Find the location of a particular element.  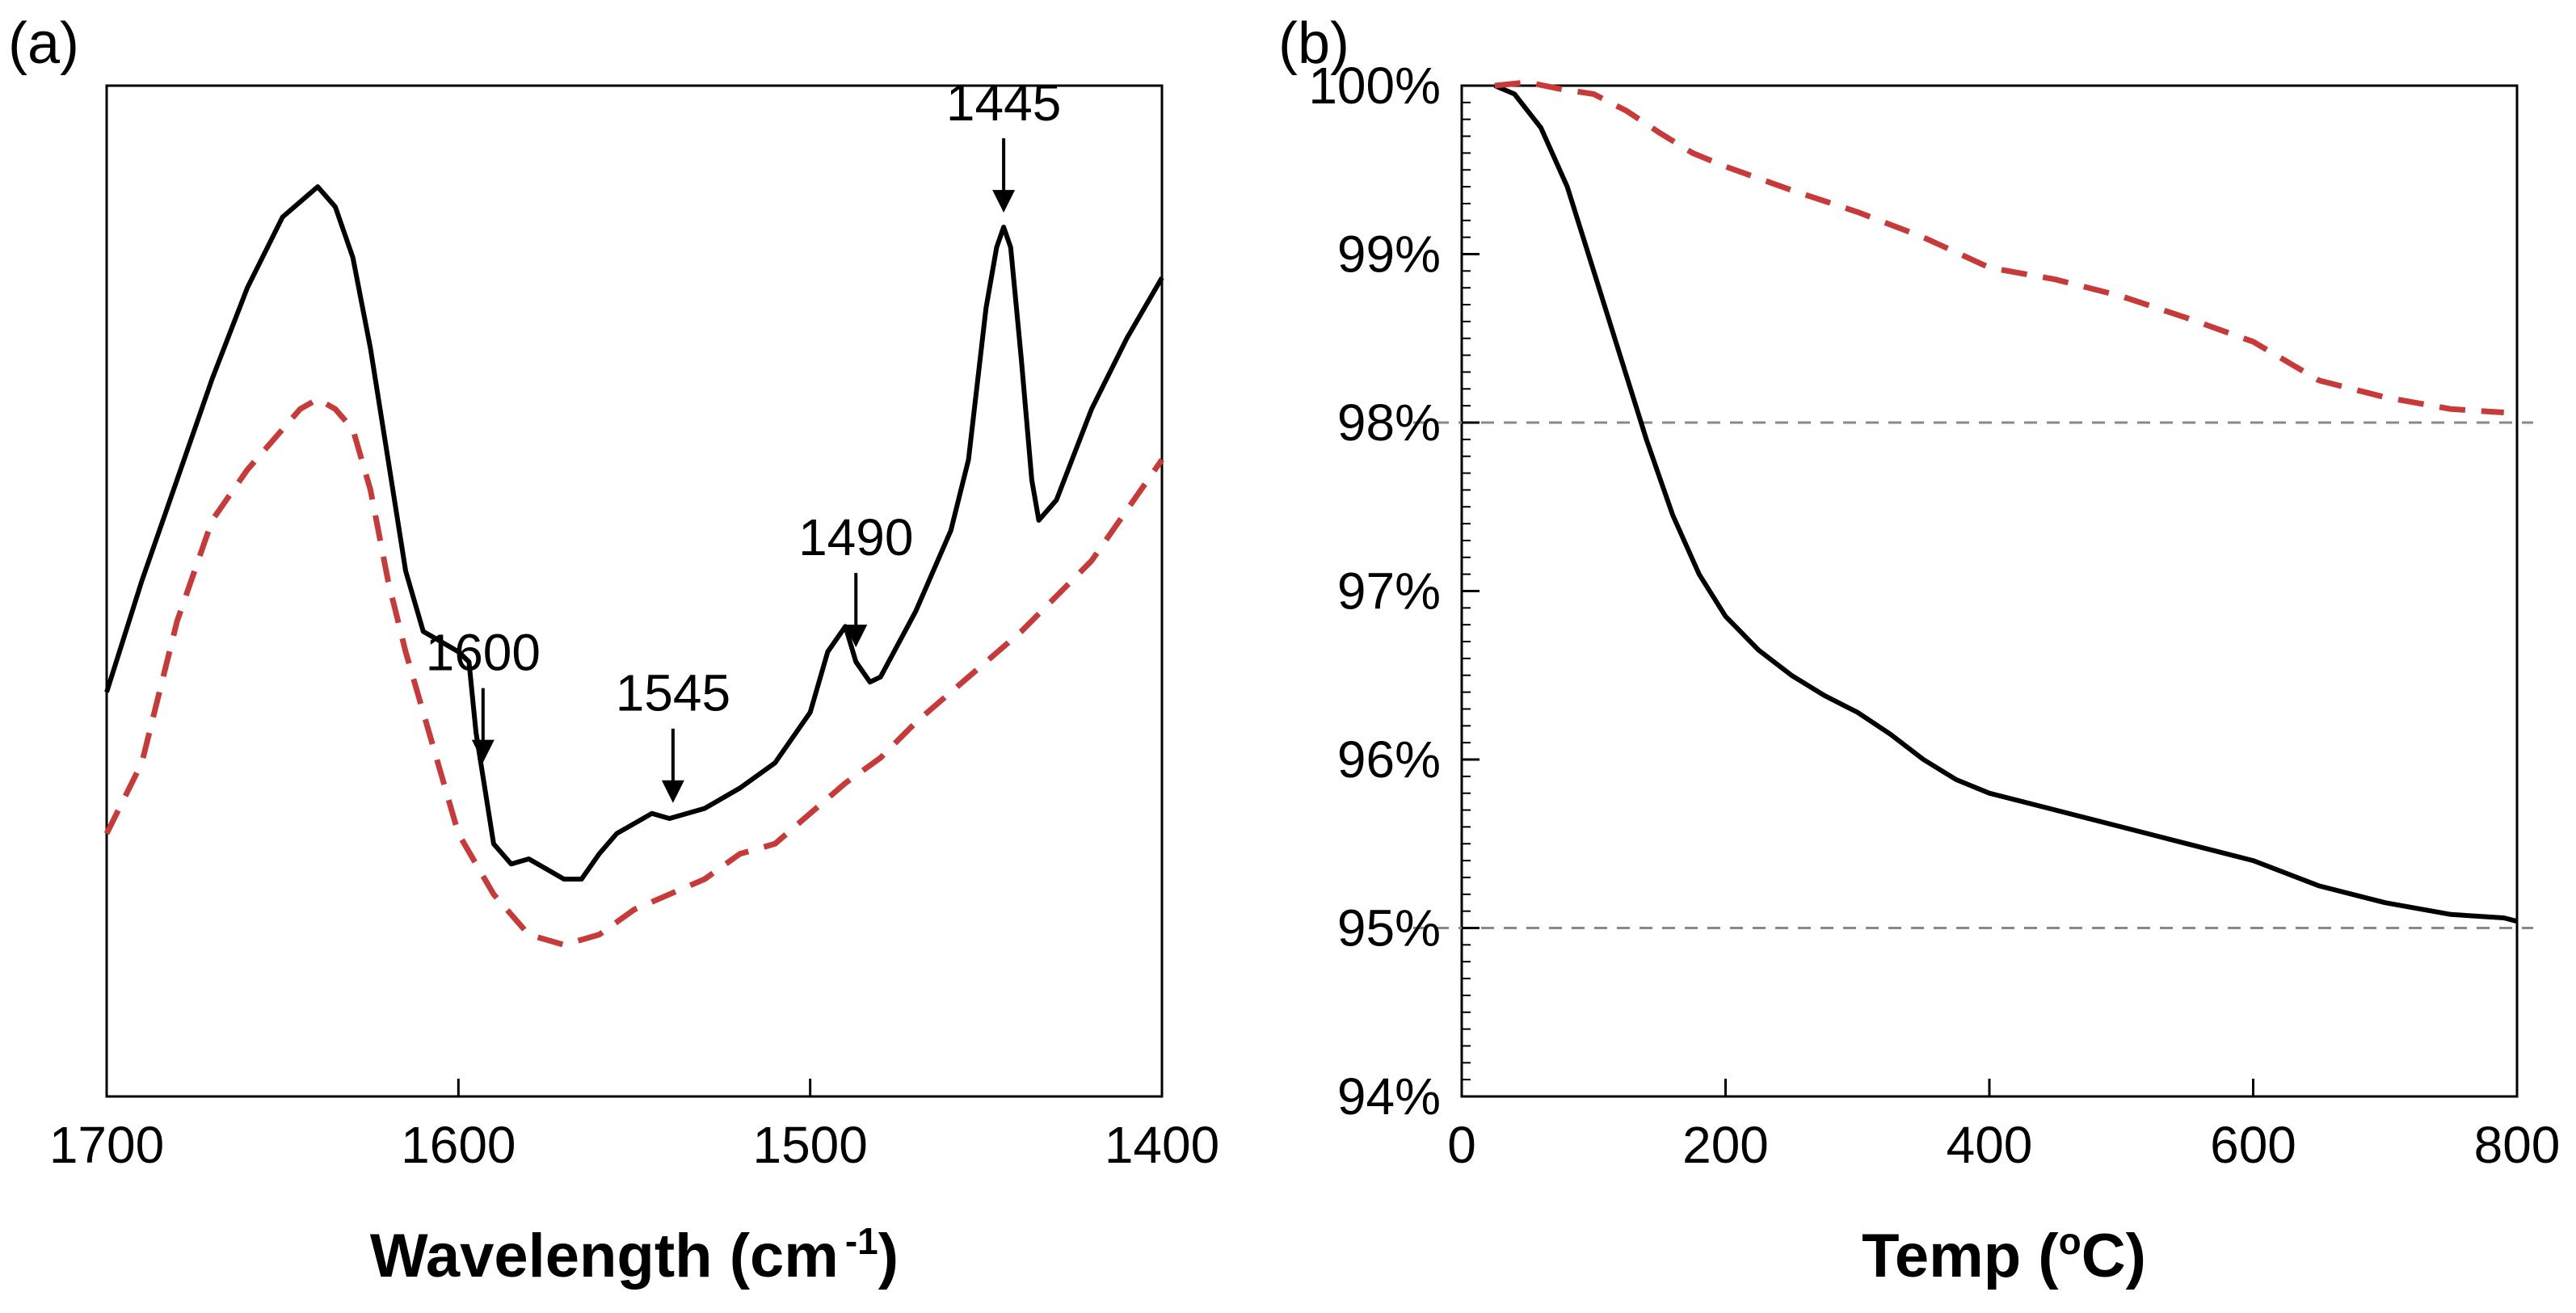

annotation-label: 1445 is located at coordinates (1003, 103).